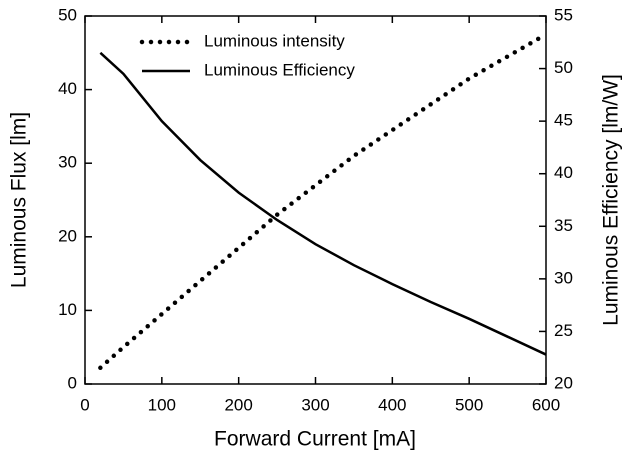 The image size is (629, 459). What do you see at coordinates (315, 404) in the screenshot?
I see `x-tick-label: 300` at bounding box center [315, 404].